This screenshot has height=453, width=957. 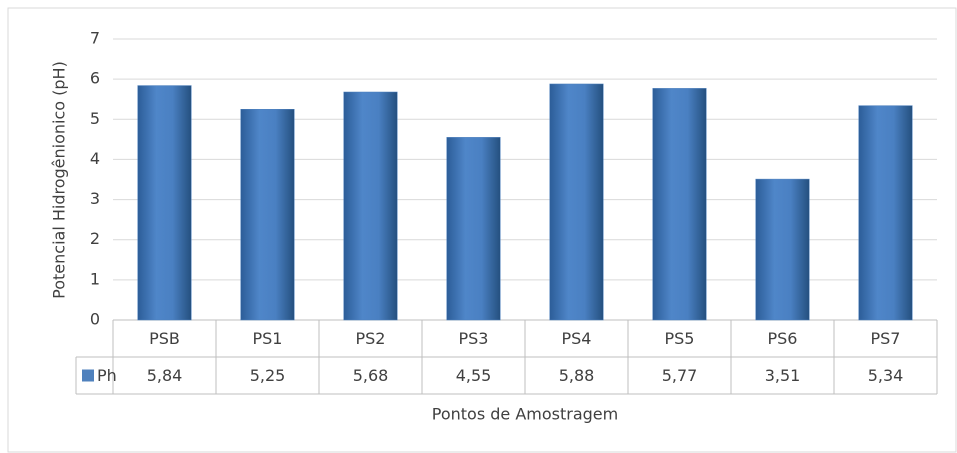 I want to click on data-label: 5,88, so click(x=577, y=375).